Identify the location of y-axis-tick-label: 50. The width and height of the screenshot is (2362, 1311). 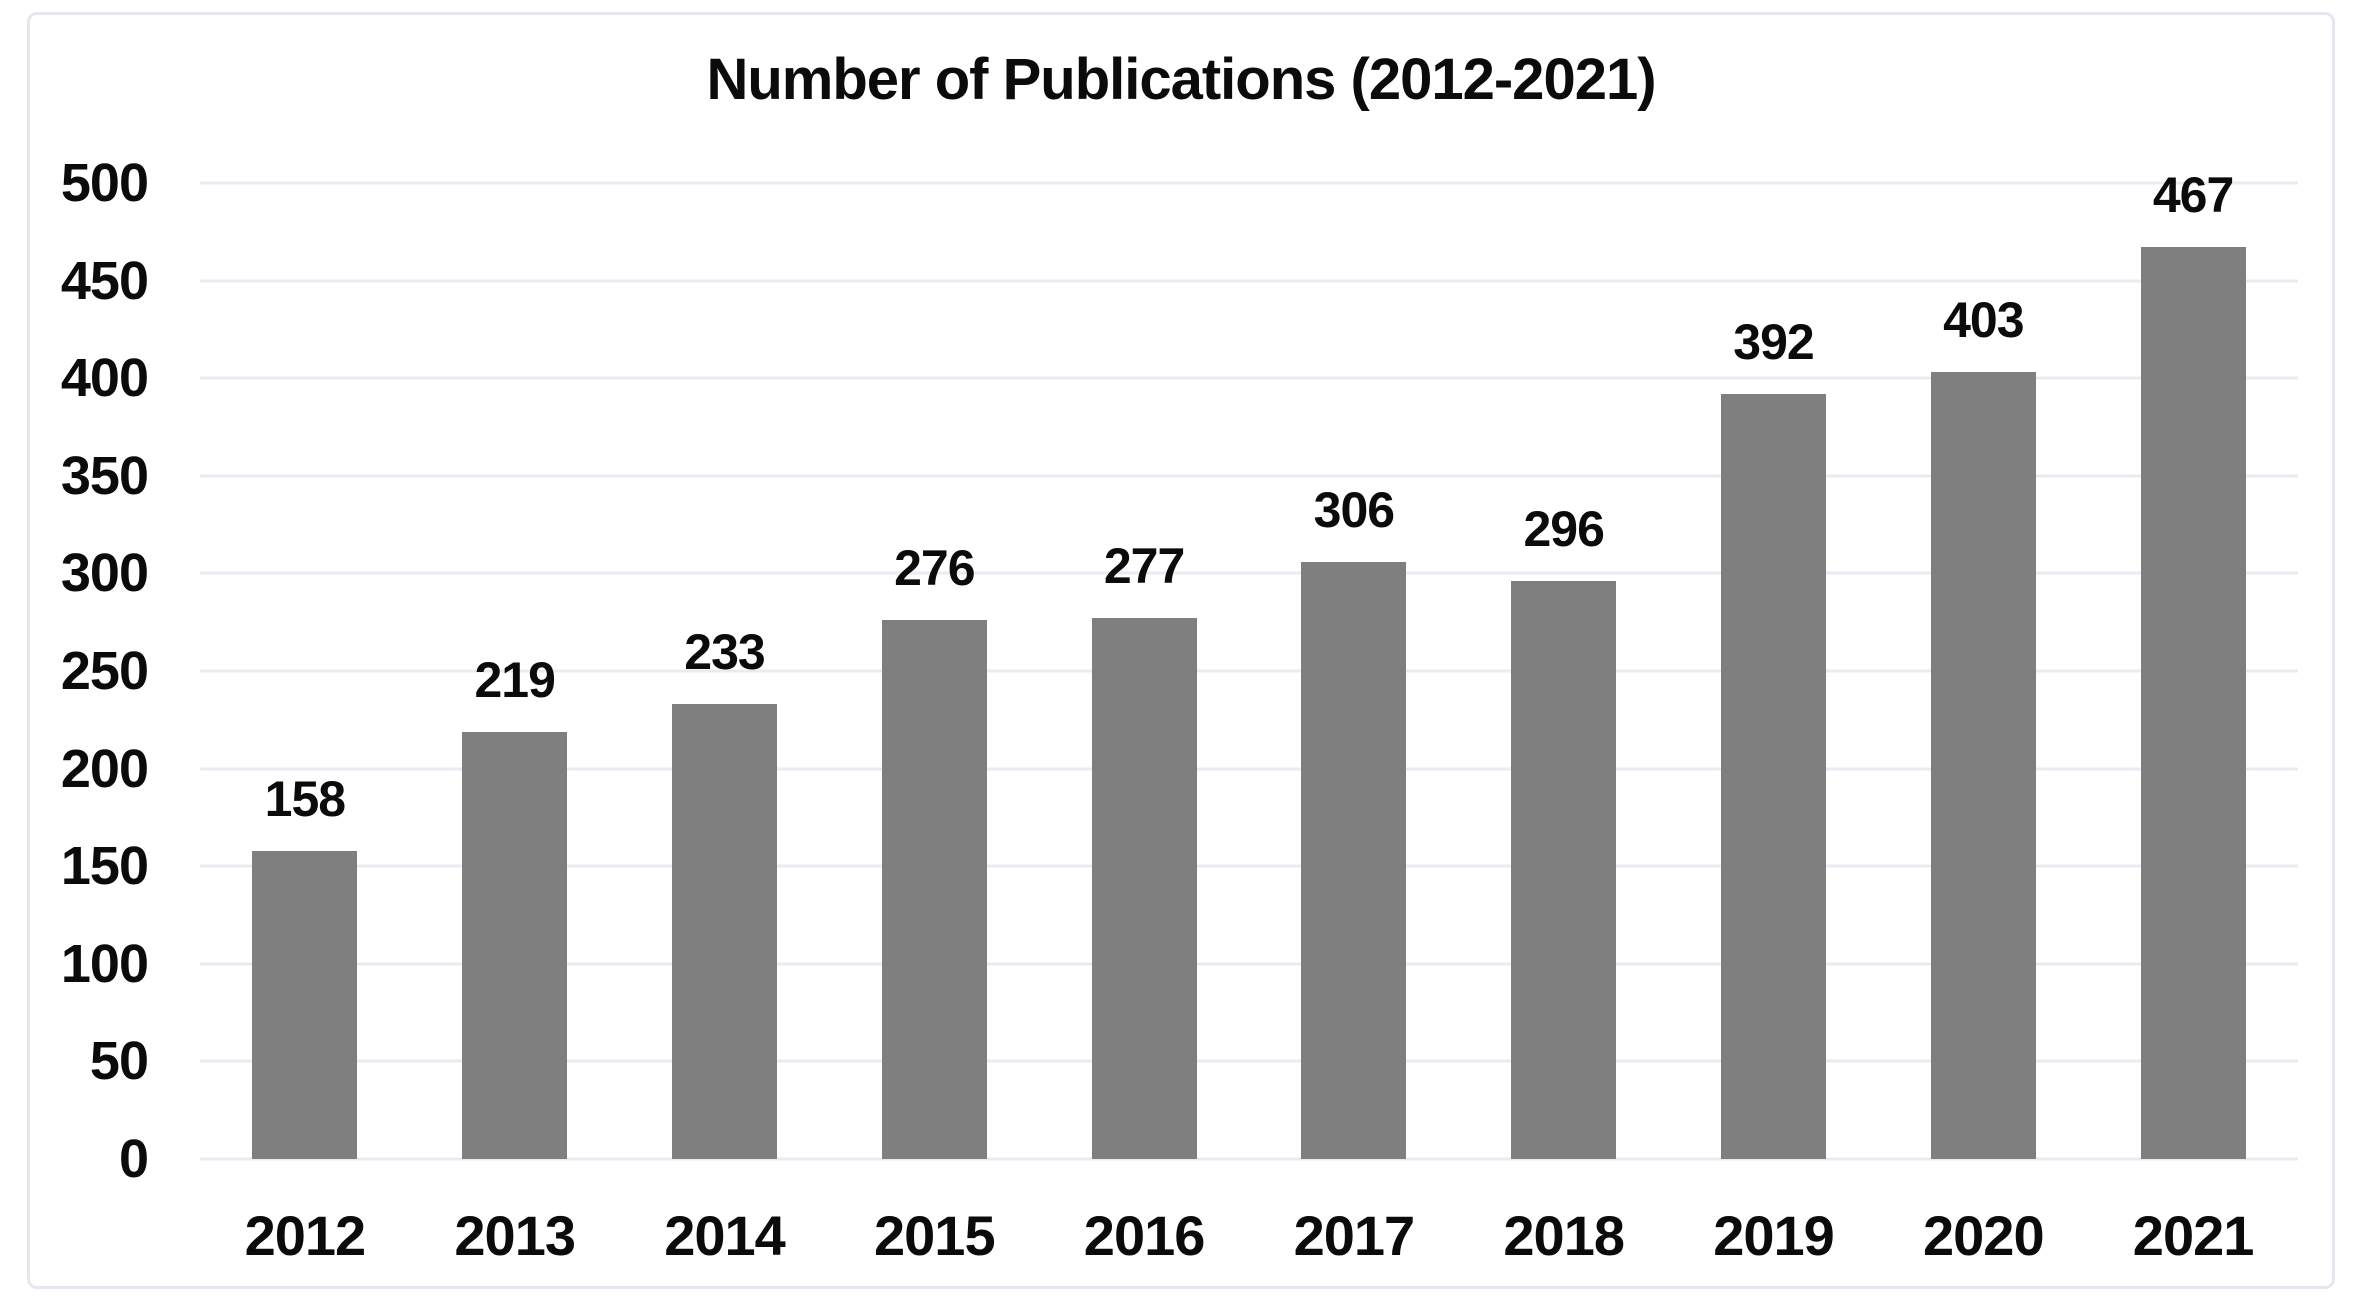
(119, 1061).